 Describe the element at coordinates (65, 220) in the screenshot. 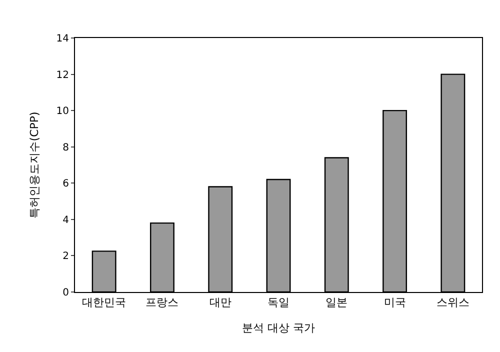

I see `y-tick-label: 4` at that location.